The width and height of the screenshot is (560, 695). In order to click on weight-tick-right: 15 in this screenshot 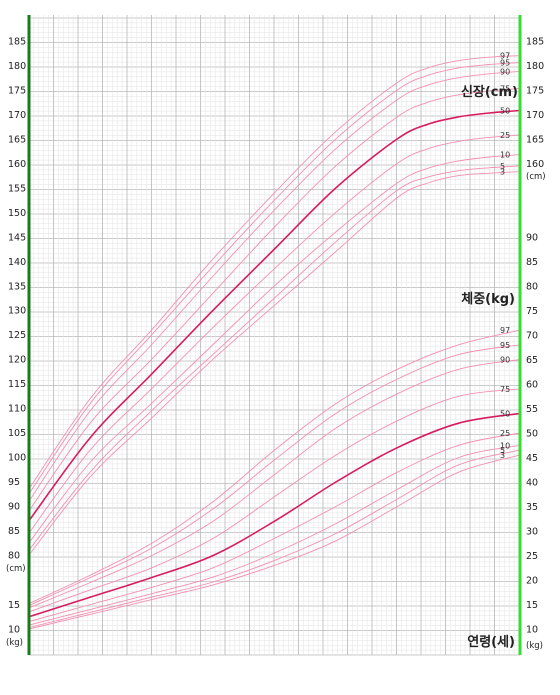, I will do `click(532, 605)`.